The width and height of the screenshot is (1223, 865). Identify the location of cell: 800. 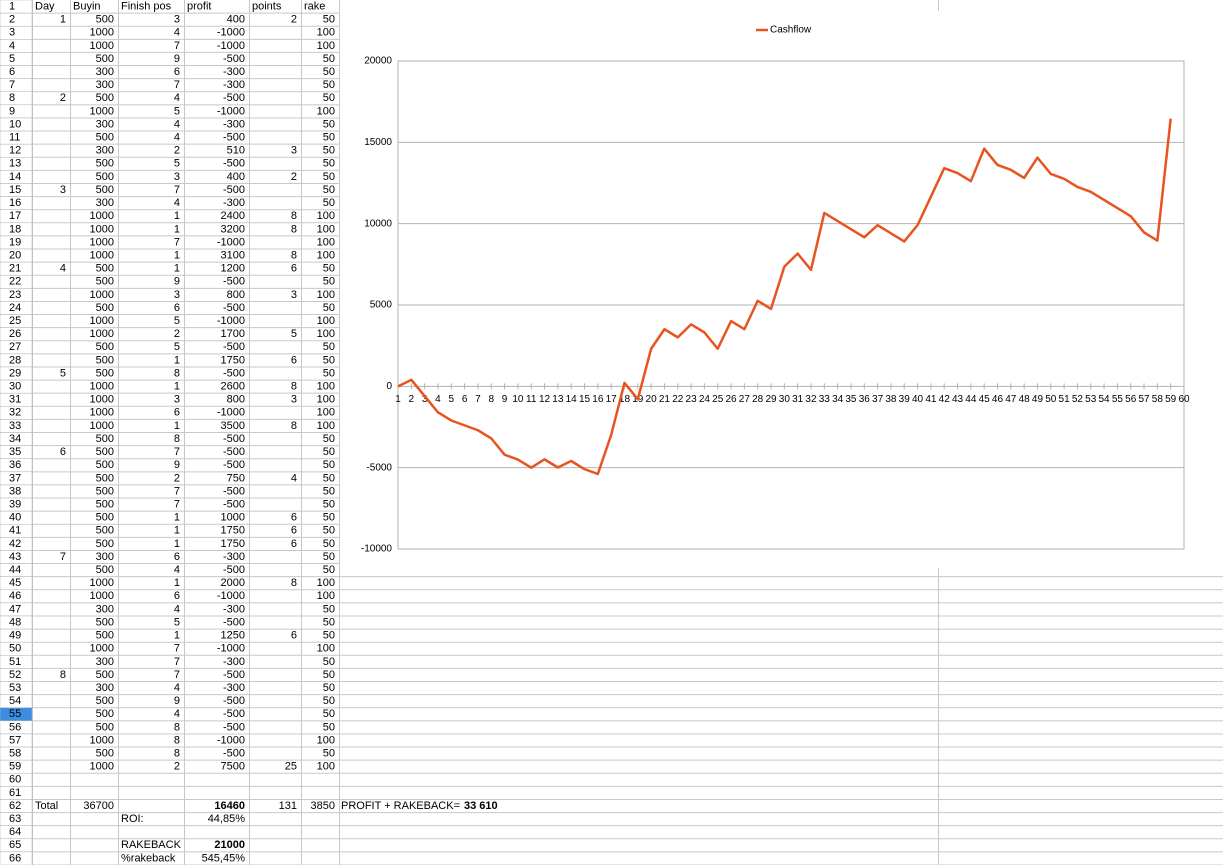
(236, 295).